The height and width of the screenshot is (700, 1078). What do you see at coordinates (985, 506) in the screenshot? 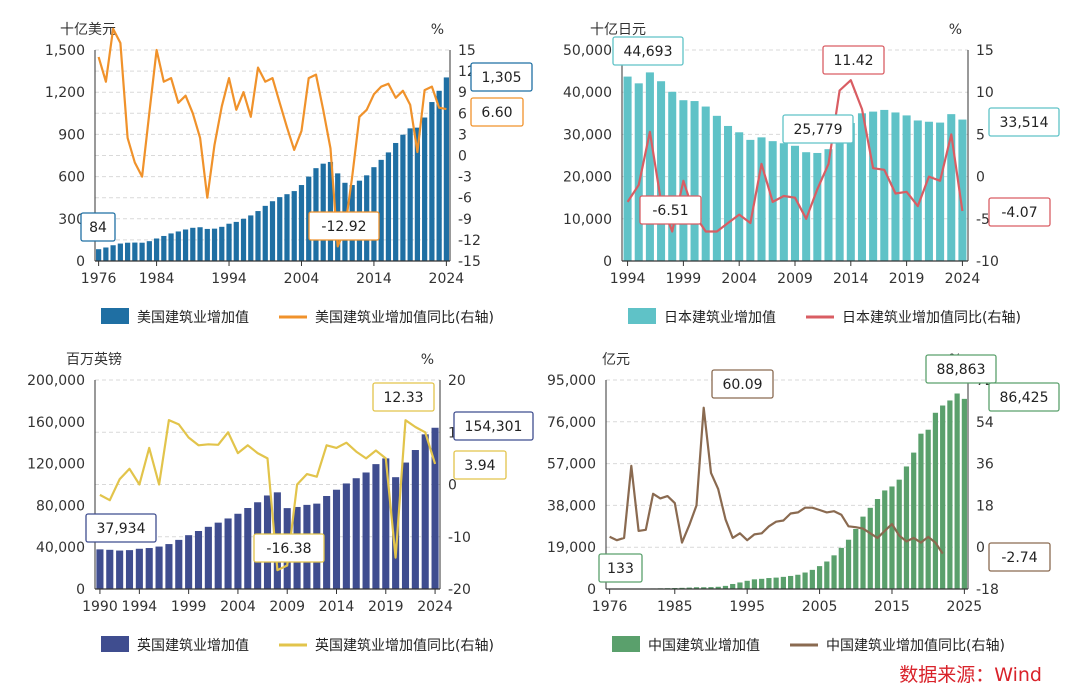
I see `right-tick-label: 18` at bounding box center [985, 506].